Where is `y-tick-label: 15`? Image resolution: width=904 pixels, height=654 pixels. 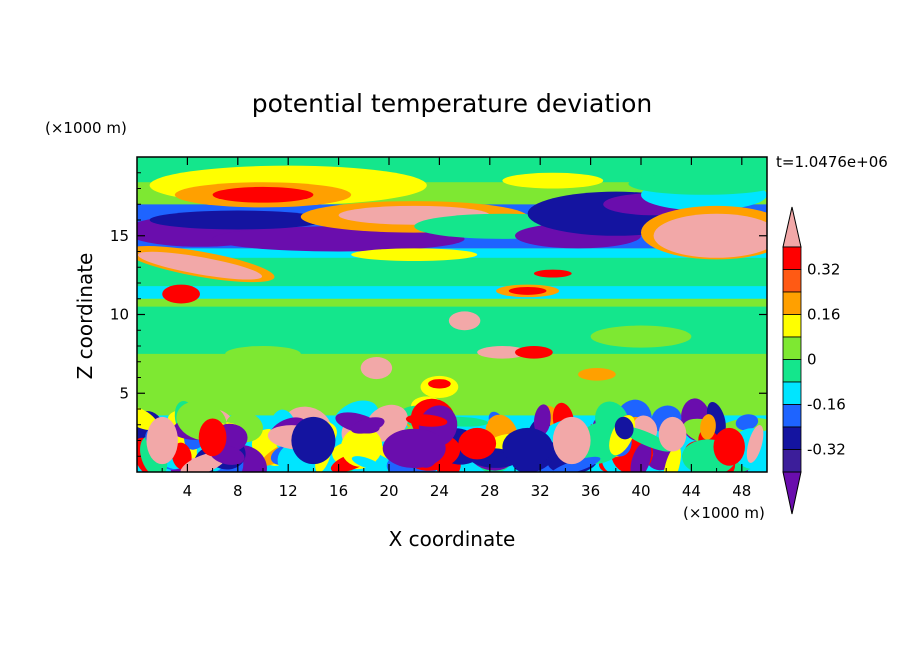 y-tick-label: 15 is located at coordinates (119, 236).